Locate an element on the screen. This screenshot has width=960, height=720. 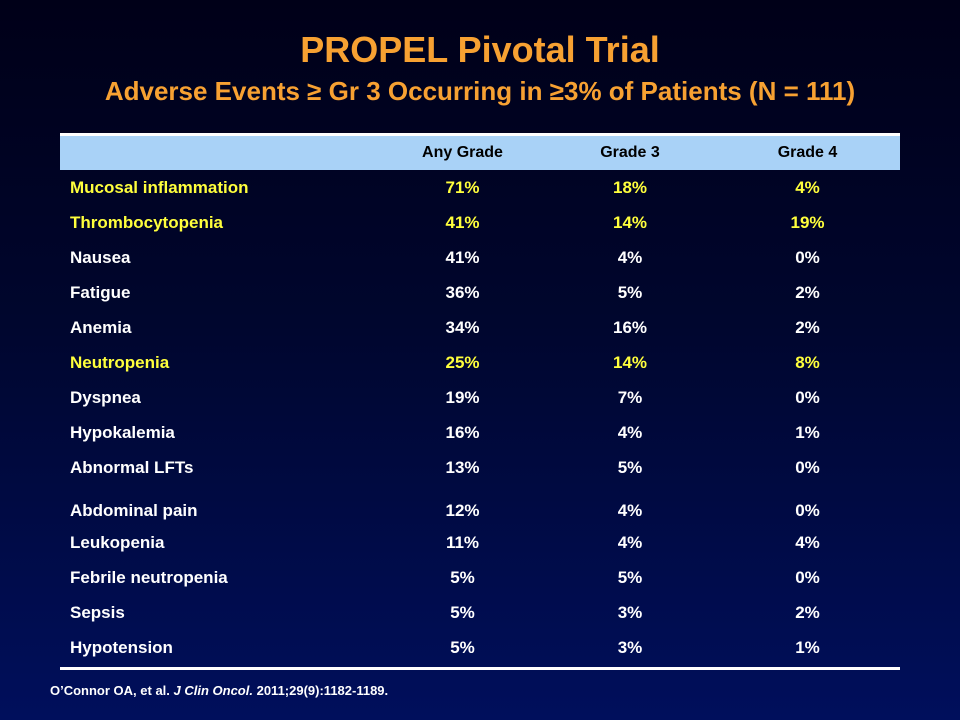
table-row: Febrile neutropenia 5% 5% 0% is located at coordinates (480, 577).